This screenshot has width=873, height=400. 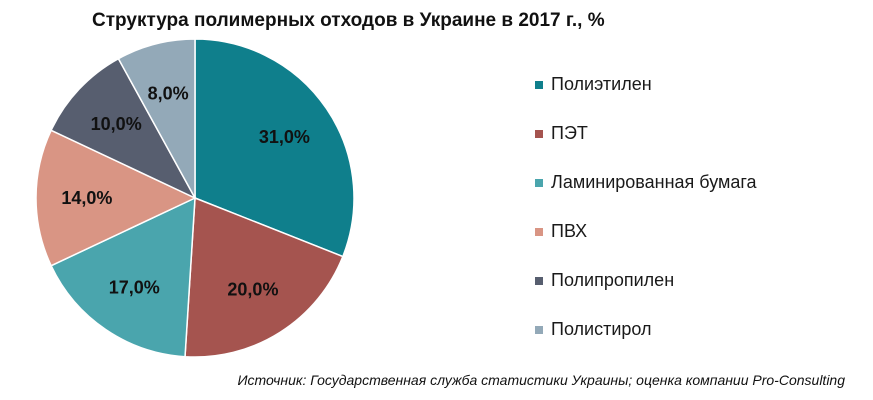 I want to click on legend-item: ПВХ, so click(x=695, y=231).